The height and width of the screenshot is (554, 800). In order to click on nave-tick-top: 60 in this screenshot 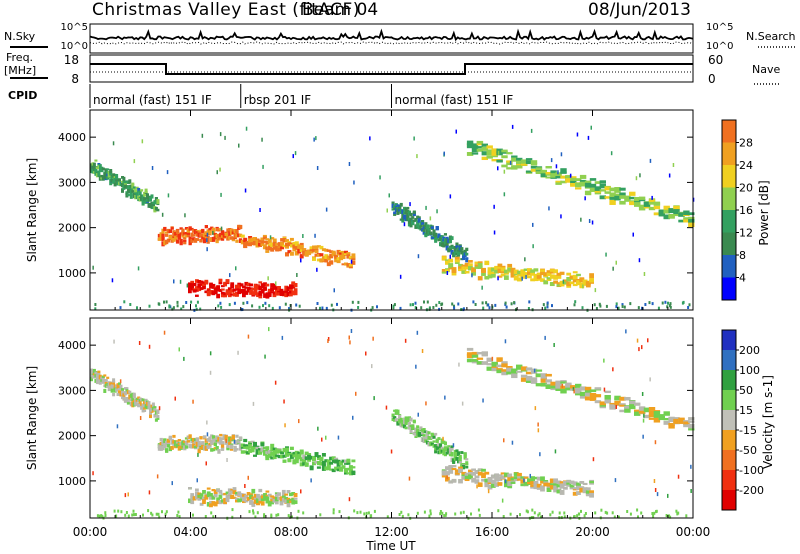, I will do `click(715, 60)`.